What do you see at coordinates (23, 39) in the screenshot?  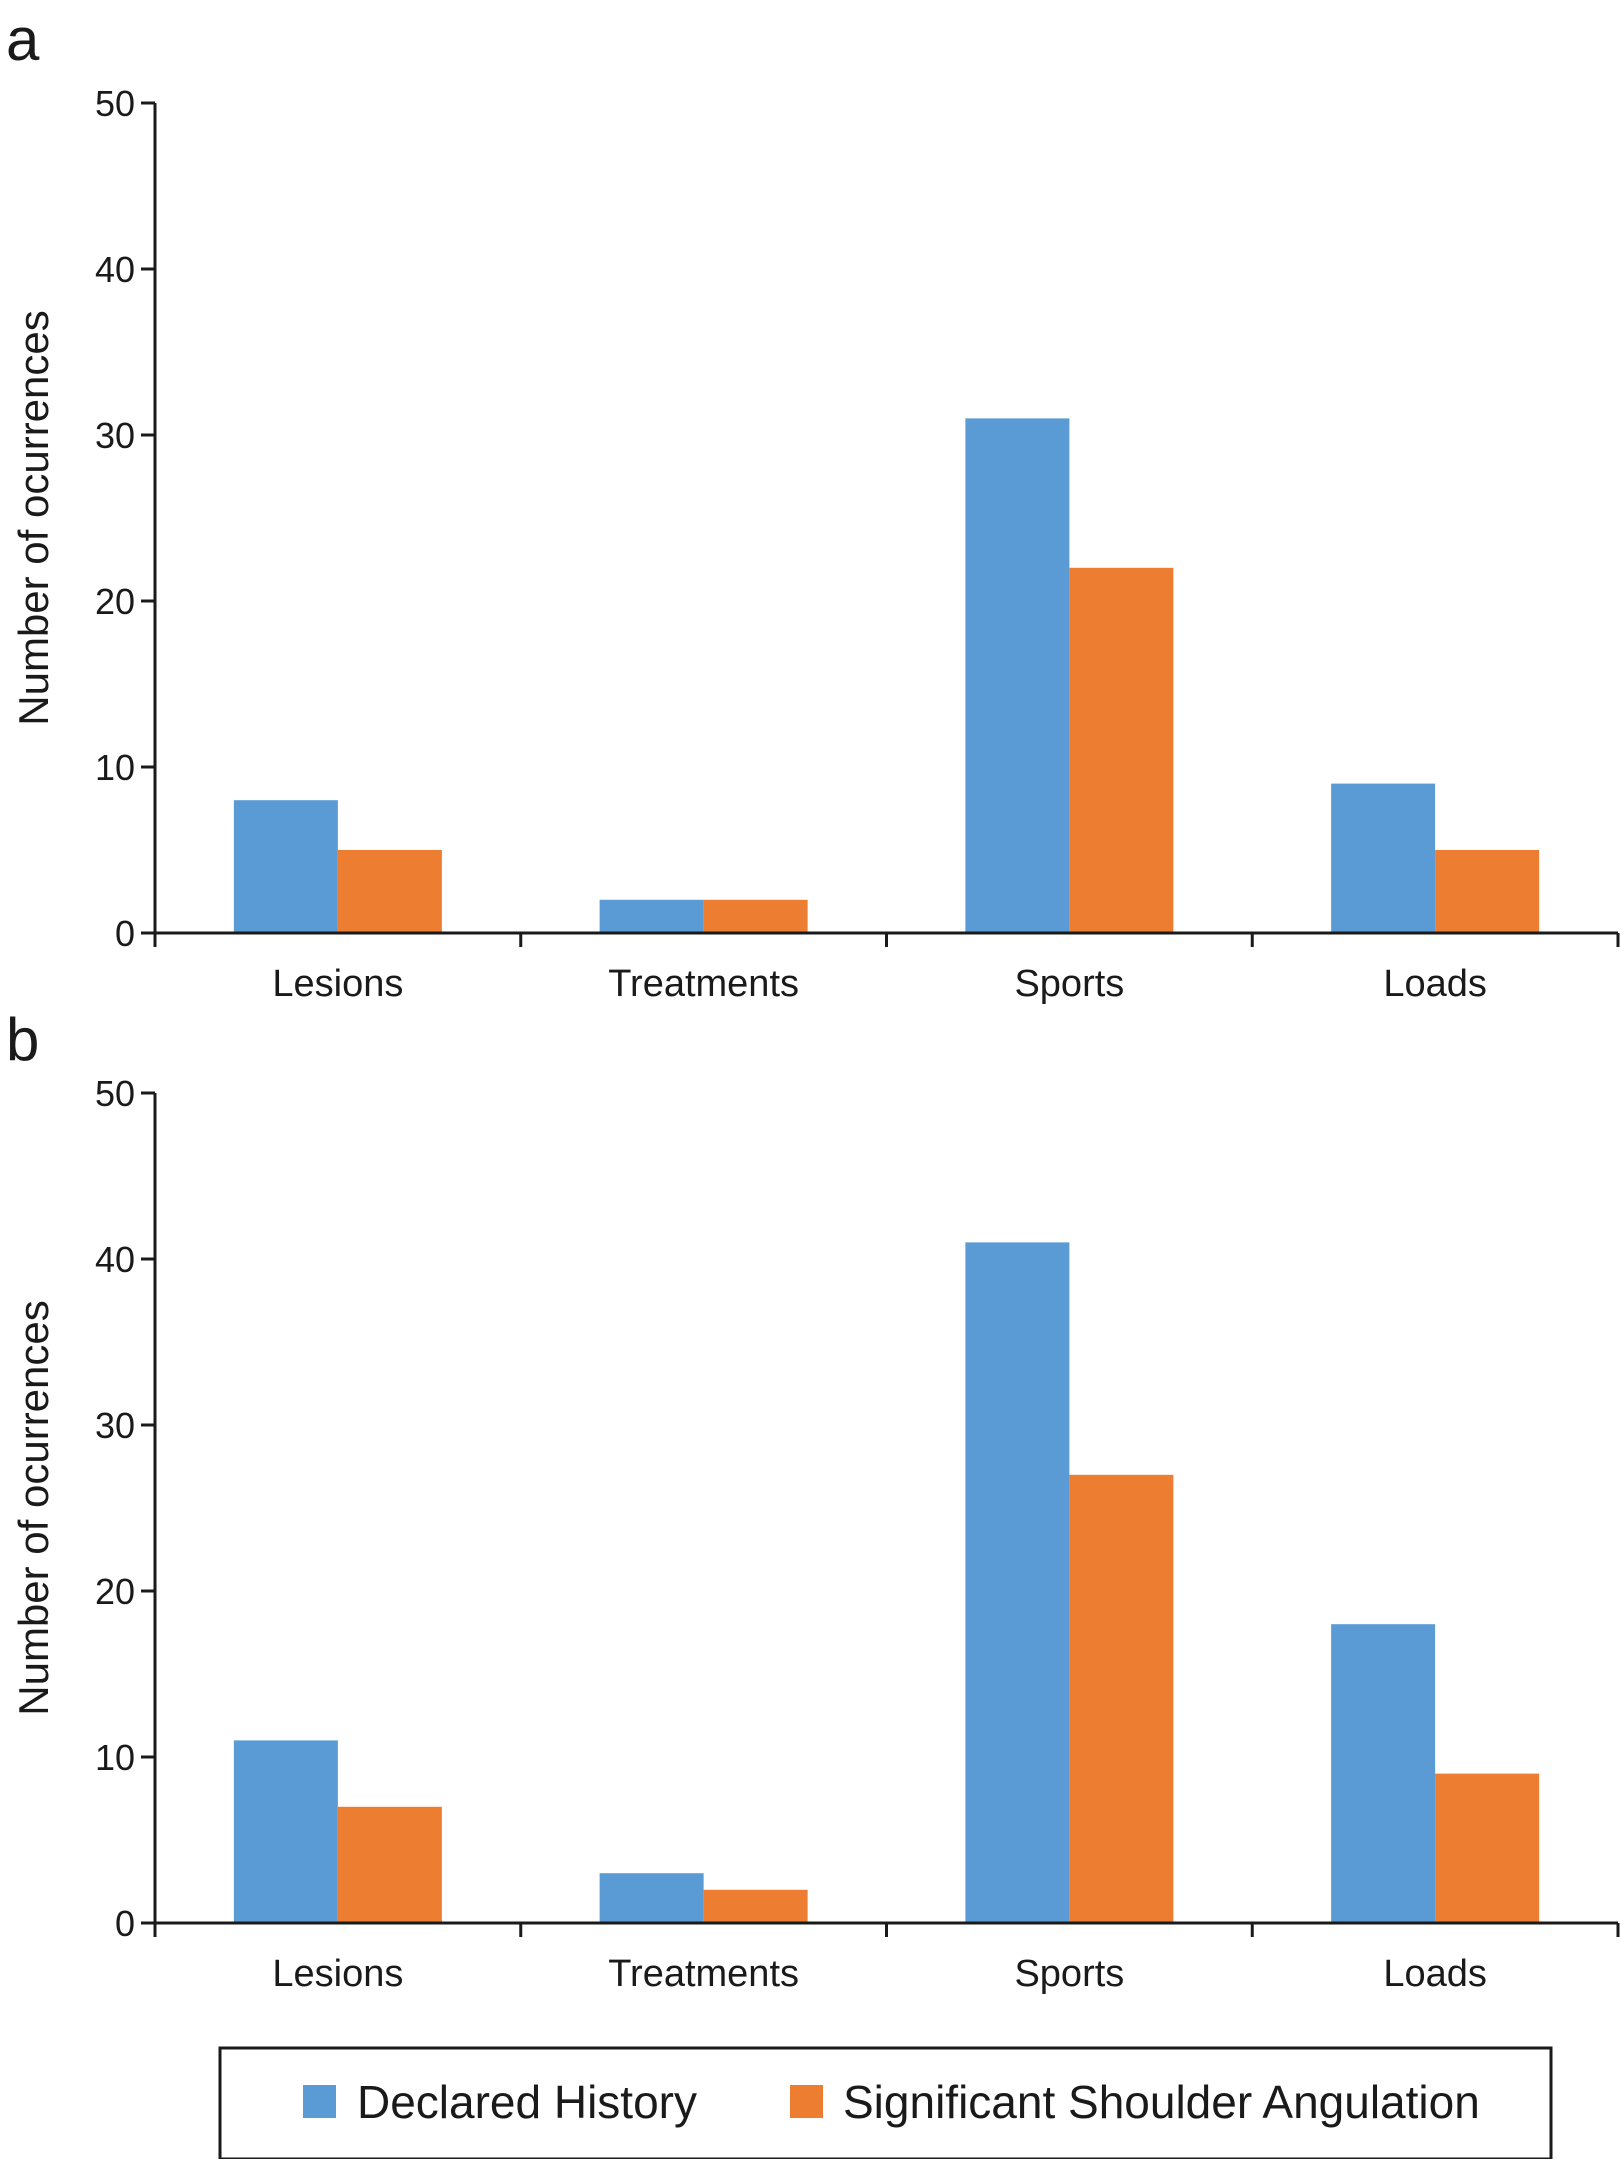 I see `panel-letter: a` at bounding box center [23, 39].